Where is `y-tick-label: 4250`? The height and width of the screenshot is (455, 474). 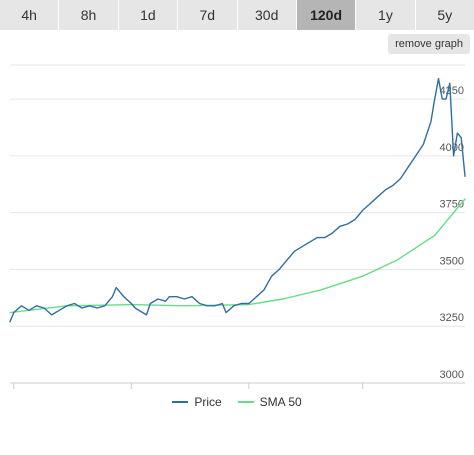
y-tick-label: 4250 is located at coordinates (452, 91).